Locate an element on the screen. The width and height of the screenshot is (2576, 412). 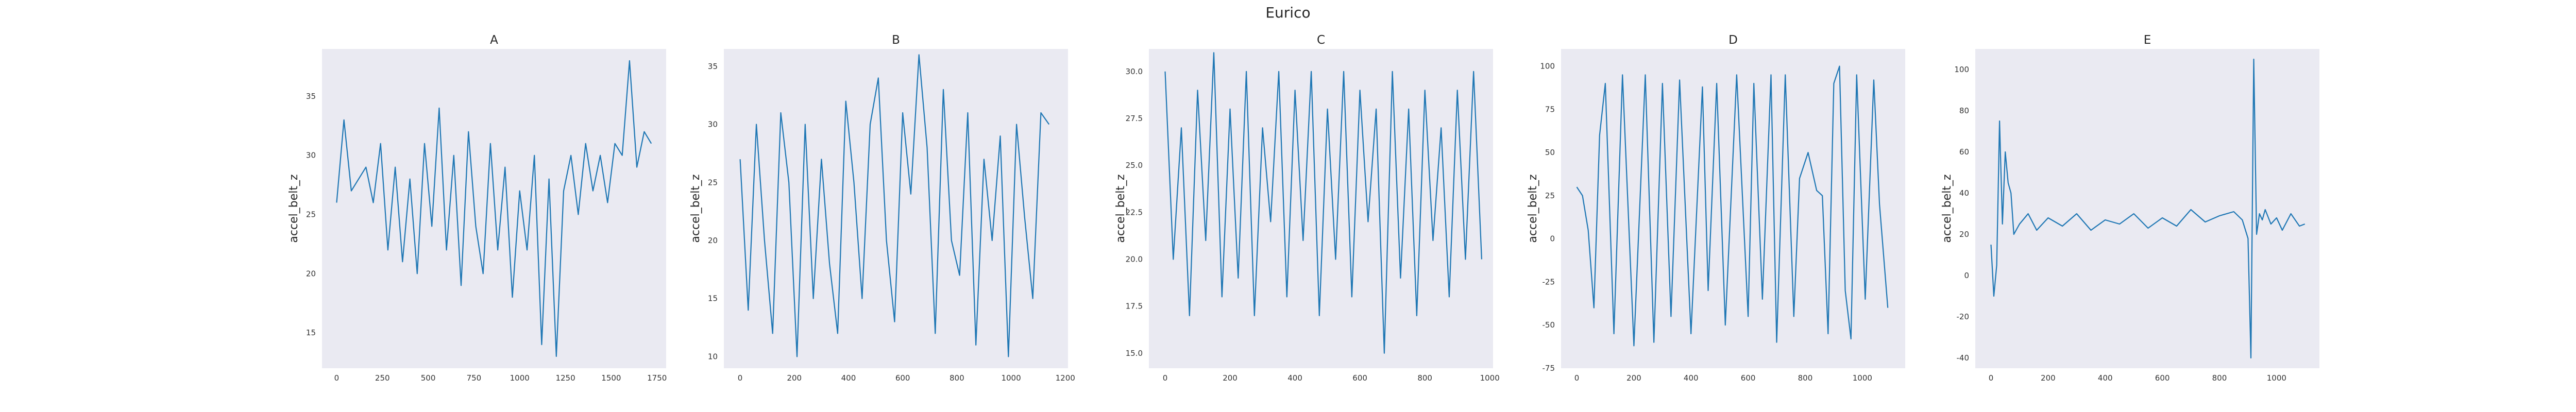
y-tick-label: 75 is located at coordinates (1550, 109).